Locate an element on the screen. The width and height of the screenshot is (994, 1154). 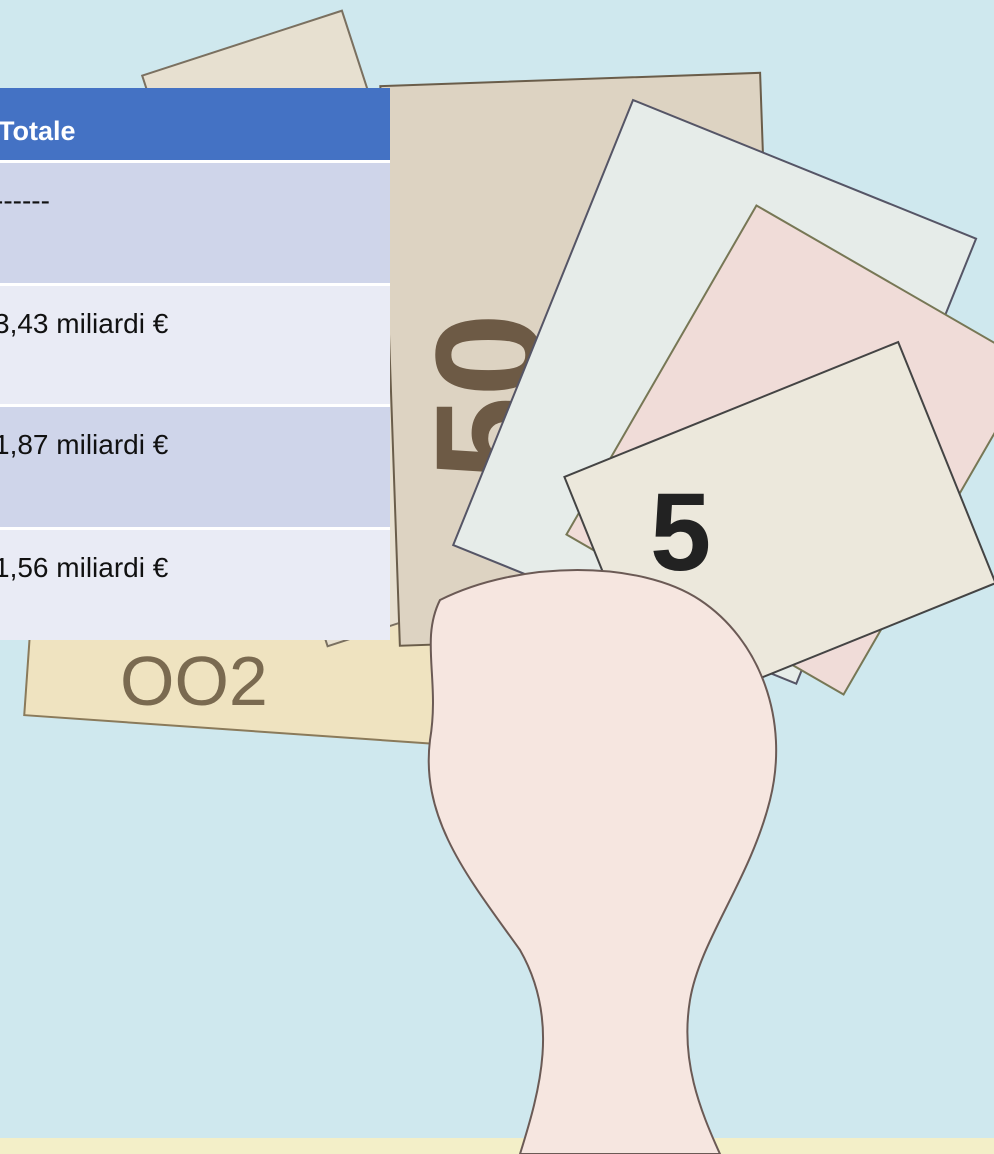
row: 1,56 miliardi € is located at coordinates (195, 585).